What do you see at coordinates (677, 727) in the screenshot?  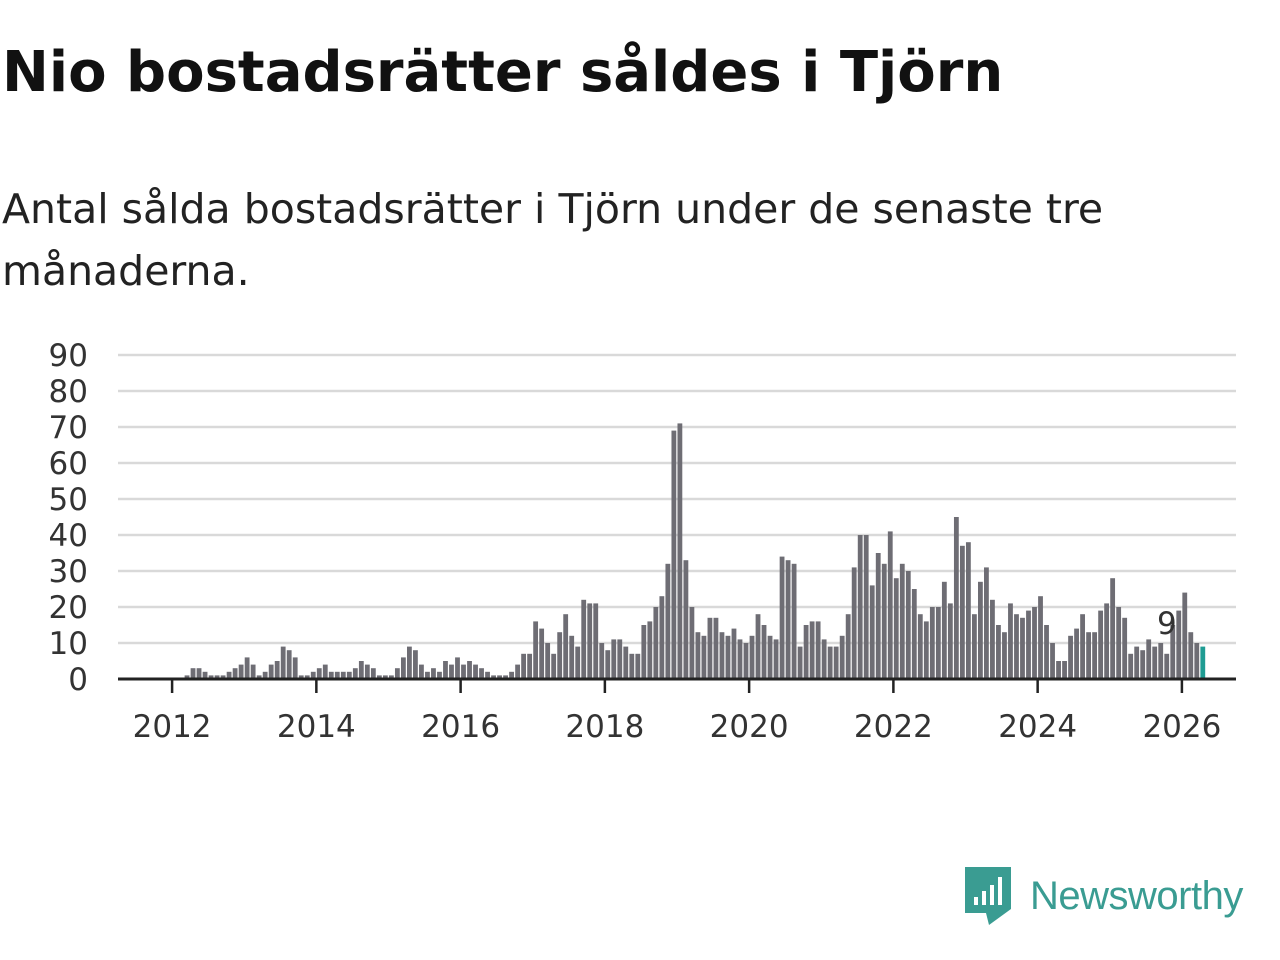 I see `x-axis-tick-labels: 2012 2014 2016 2018 2020 2022 2024 2026` at bounding box center [677, 727].